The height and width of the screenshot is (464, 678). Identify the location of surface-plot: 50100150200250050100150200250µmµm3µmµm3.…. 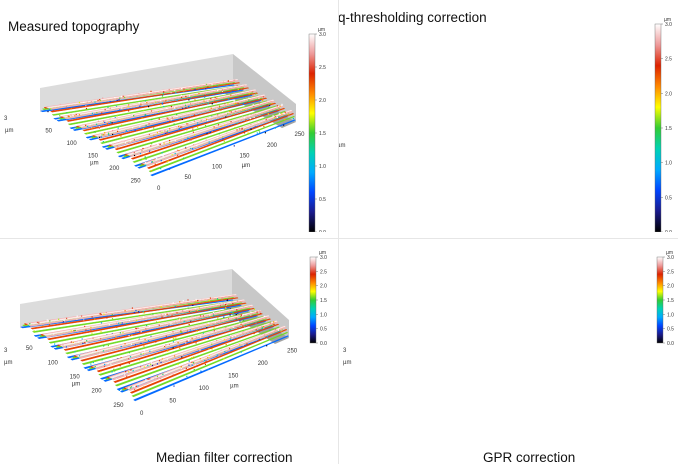
(508, 308).